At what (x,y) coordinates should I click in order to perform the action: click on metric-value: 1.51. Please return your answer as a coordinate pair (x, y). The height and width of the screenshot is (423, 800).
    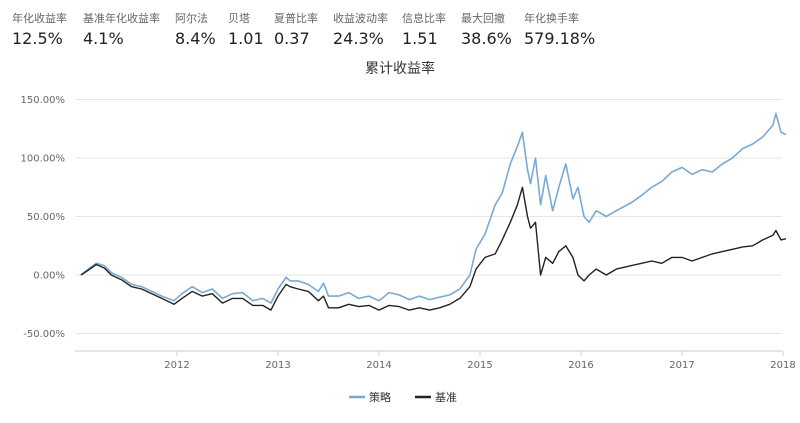
    Looking at the image, I should click on (420, 38).